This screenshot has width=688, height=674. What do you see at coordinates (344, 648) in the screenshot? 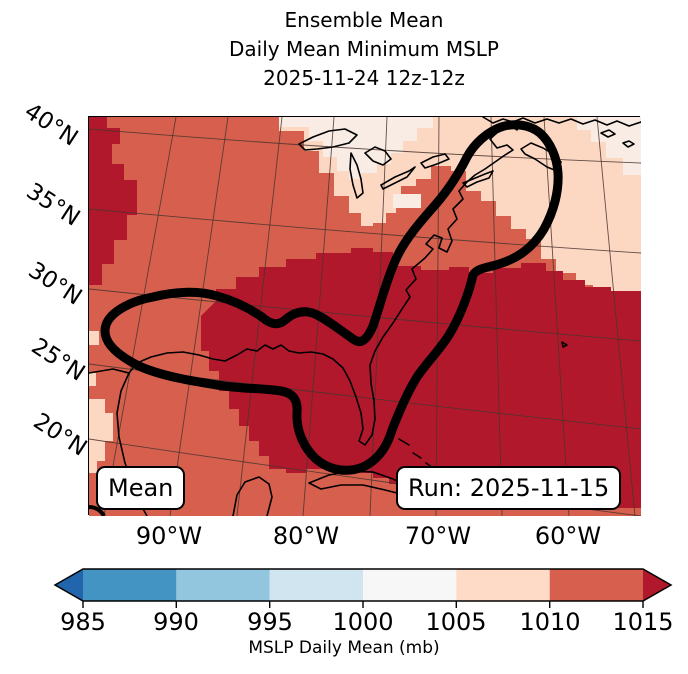
I see `colorbar-axis-label: MSLP Daily Mean (mb)` at bounding box center [344, 648].